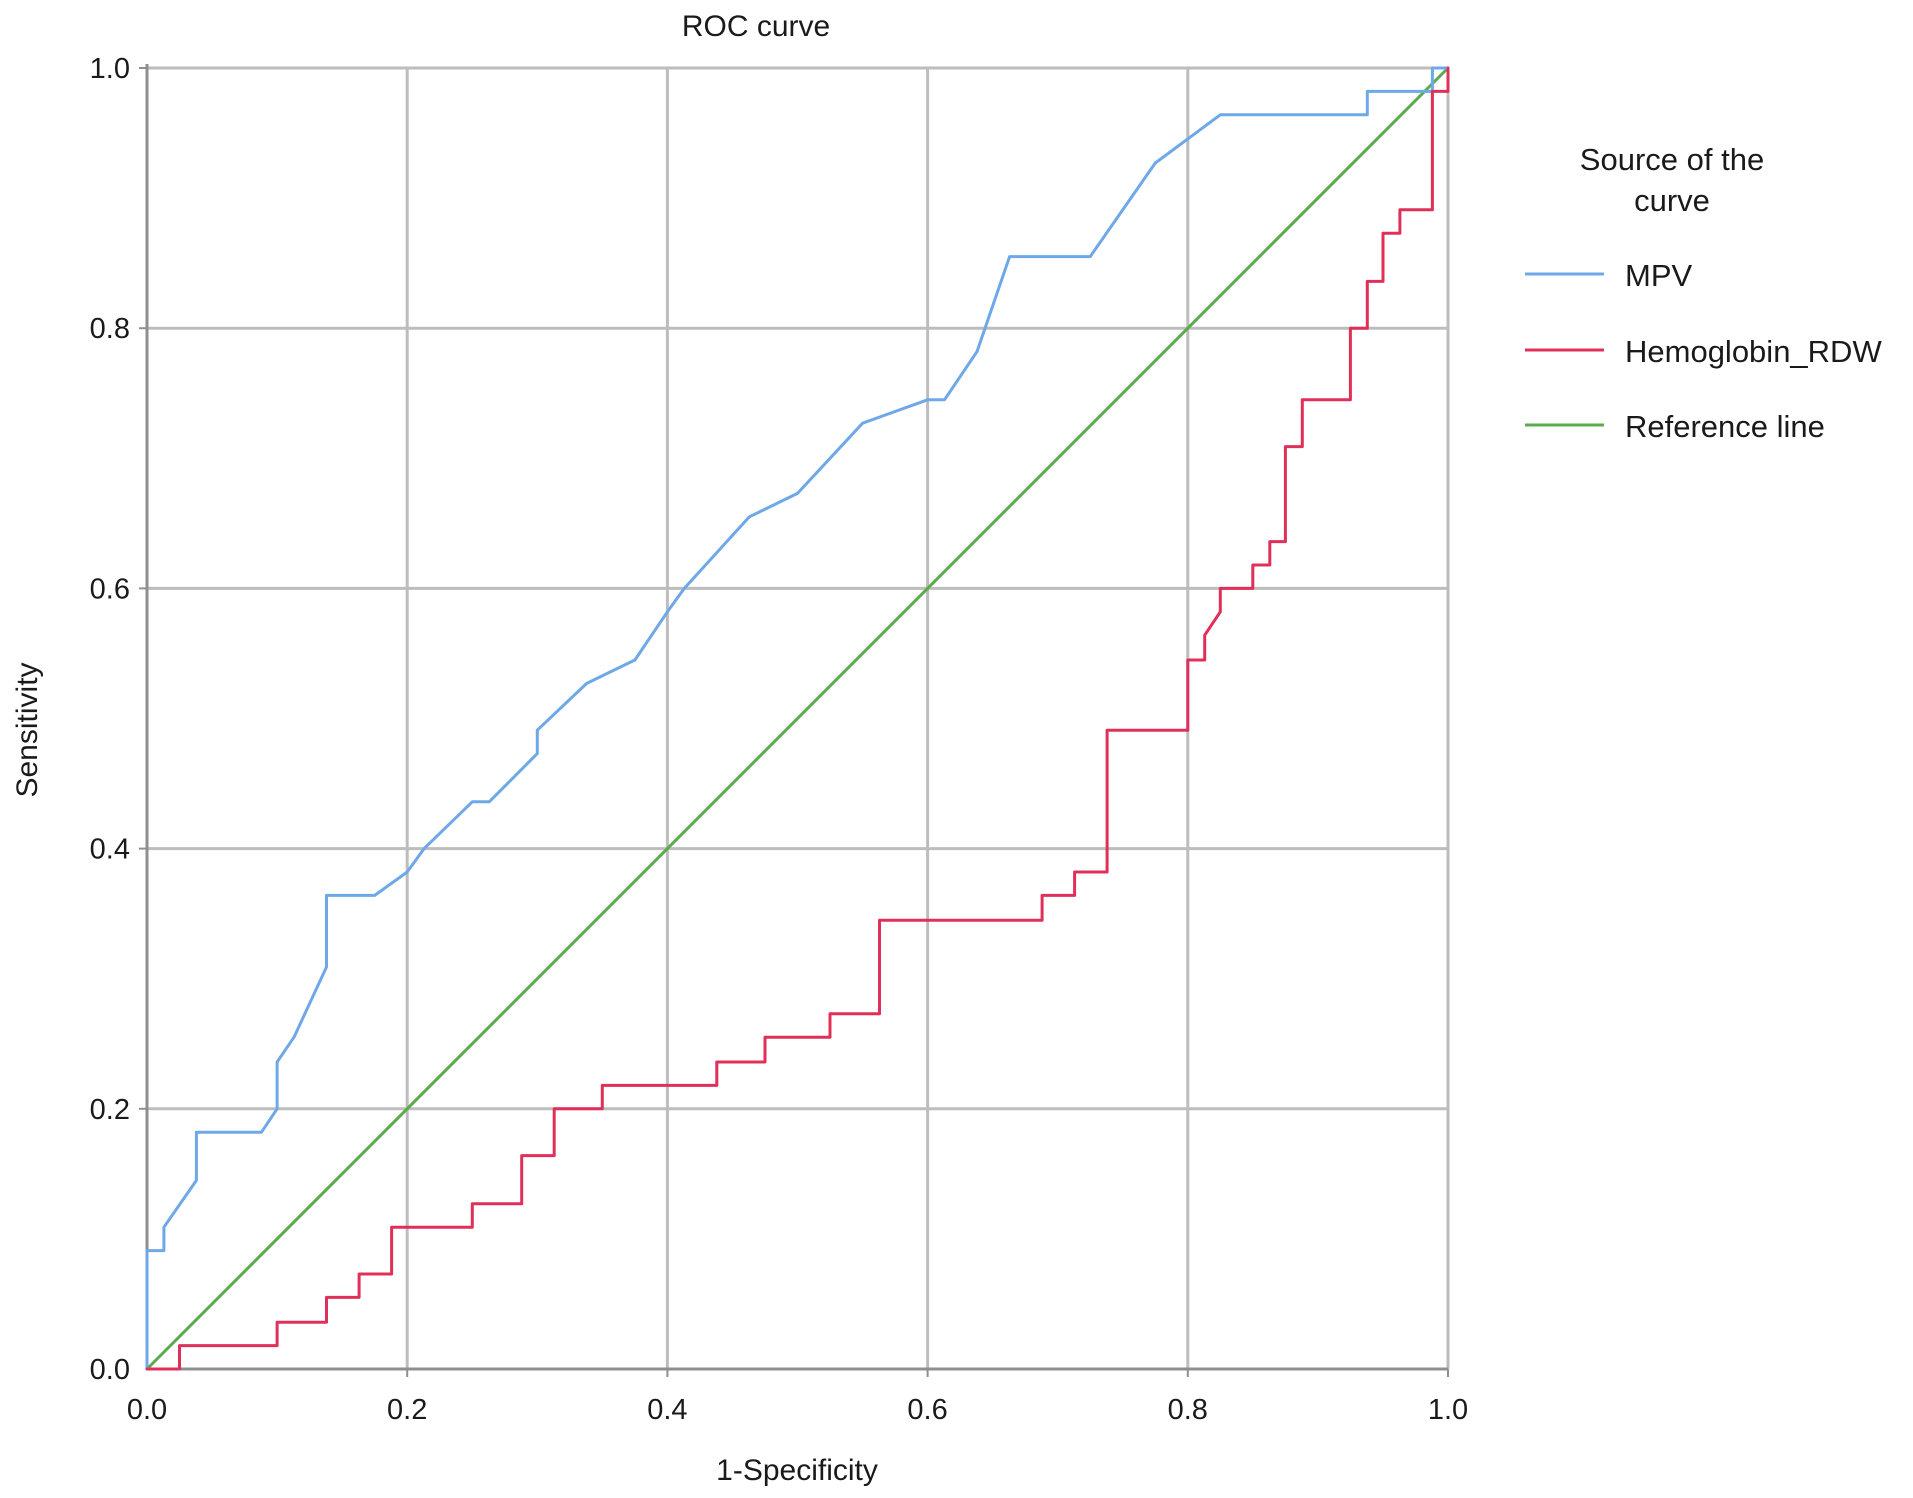 Image resolution: width=1913 pixels, height=1498 pixels. Describe the element at coordinates (1725, 426) in the screenshot. I see `legend-label-reference-line: Reference line` at that location.